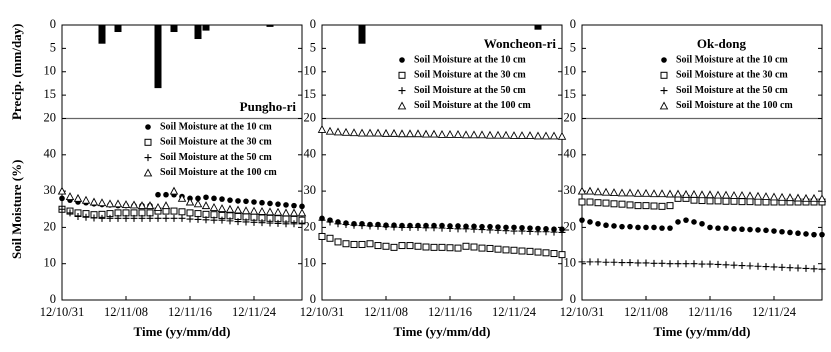 The height and width of the screenshot is (352, 831). What do you see at coordinates (53, 47) in the screenshot?
I see `precip-tick-label: 5` at bounding box center [53, 47].